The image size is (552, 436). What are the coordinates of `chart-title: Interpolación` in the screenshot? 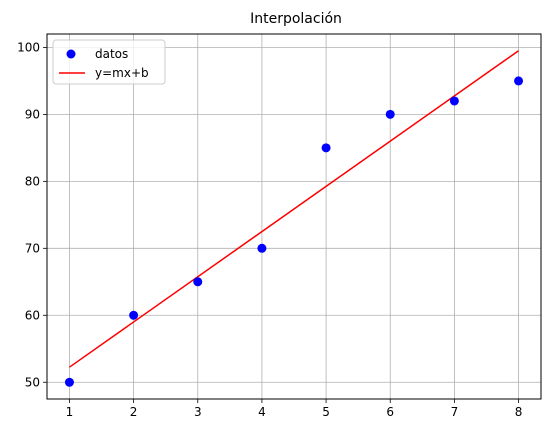 It's located at (296, 19).